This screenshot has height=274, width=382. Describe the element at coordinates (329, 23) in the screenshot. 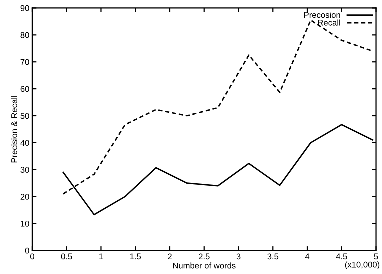

I see `legend-label: Recall` at that location.